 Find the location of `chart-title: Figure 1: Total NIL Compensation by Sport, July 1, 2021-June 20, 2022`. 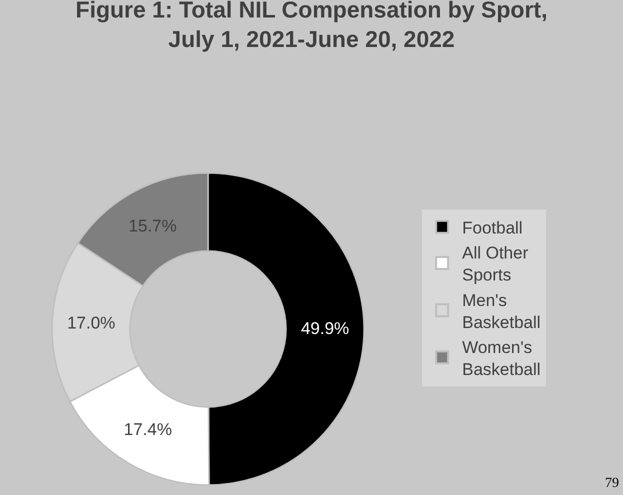

chart-title: Figure 1: Total NIL Compensation by Sport, July 1, 2021-June 20, 2022 is located at coordinates (312, 26).